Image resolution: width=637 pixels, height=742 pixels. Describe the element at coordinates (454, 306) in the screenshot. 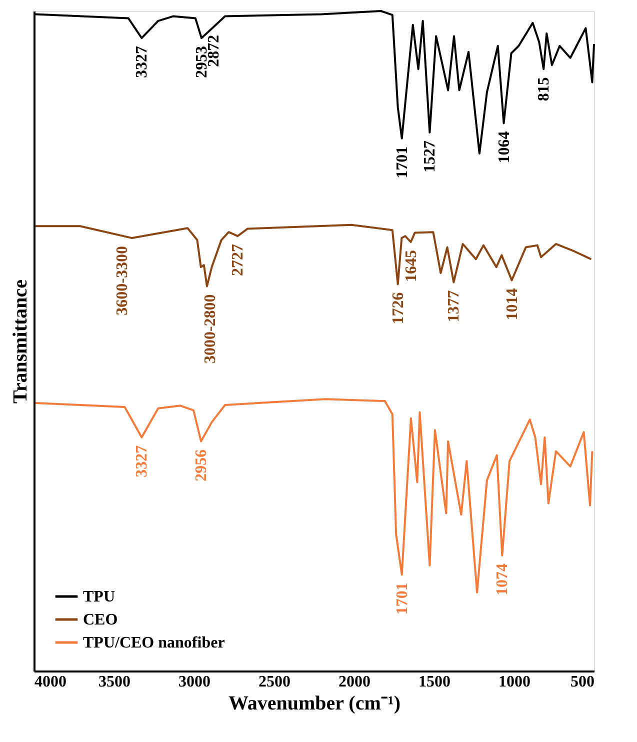

I see `annotation: 1377` at that location.